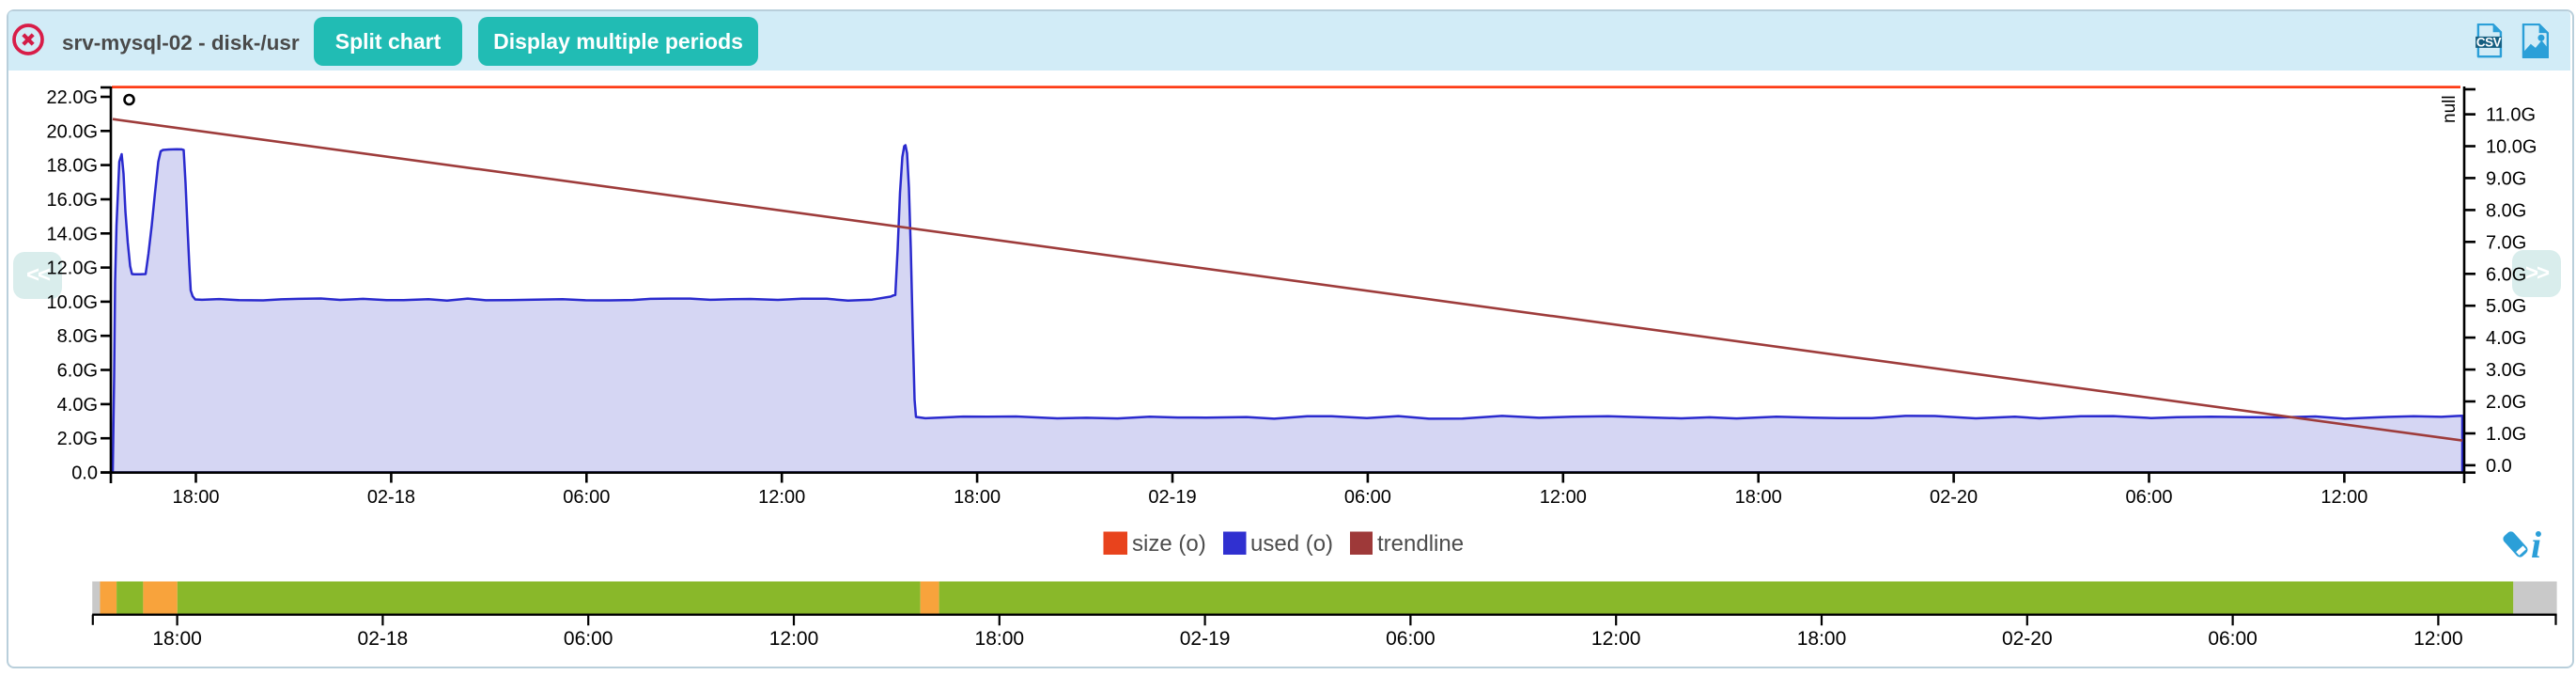 The height and width of the screenshot is (675, 2576). Describe the element at coordinates (72, 131) in the screenshot. I see `svg-text: 20.0G` at that location.